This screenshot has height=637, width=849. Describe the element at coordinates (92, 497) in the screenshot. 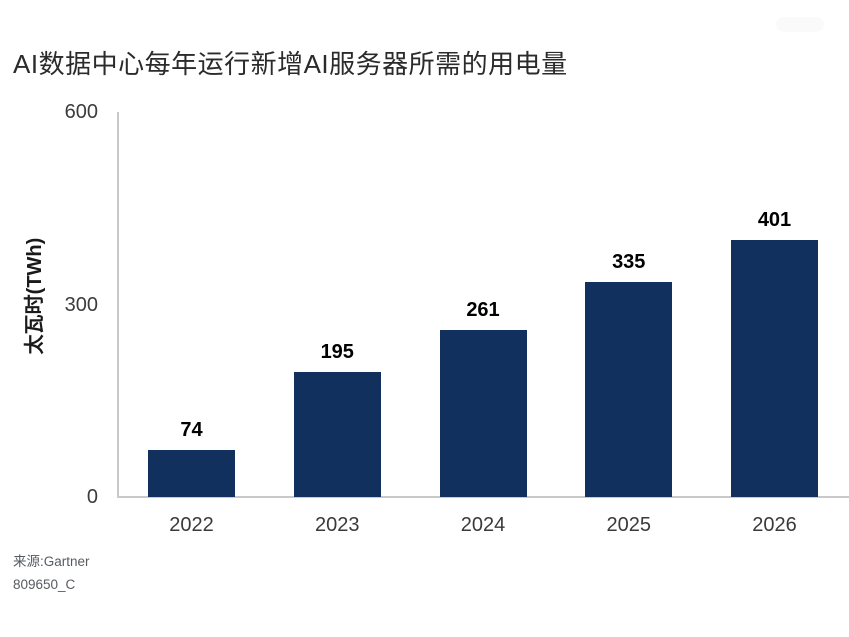

I see `y-tick-label: 0` at that location.